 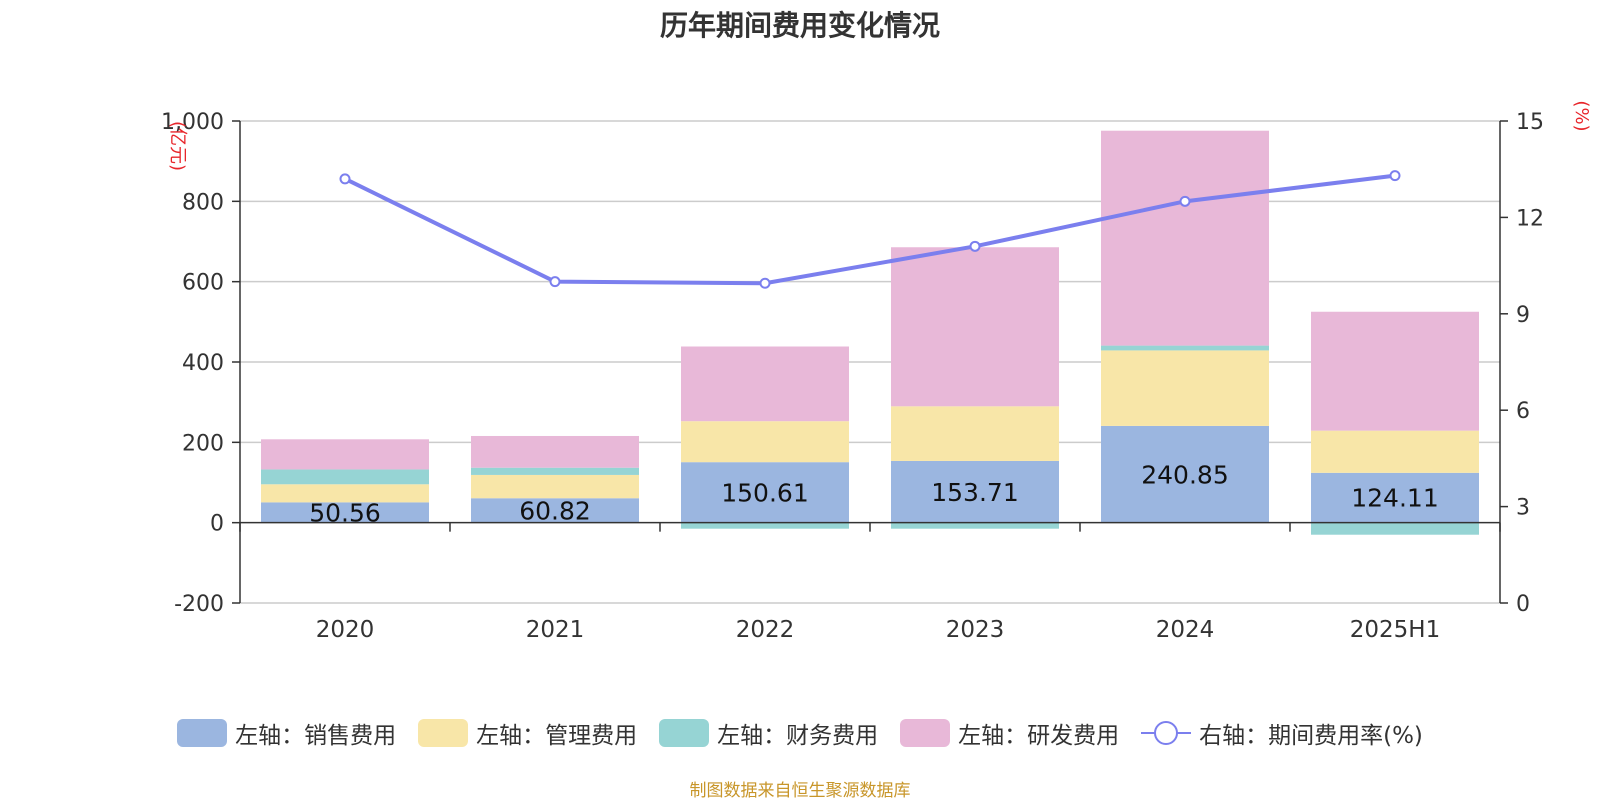 What do you see at coordinates (874, 493) in the screenshot?
I see `data-labels: 50.56 60.82 150.61 153.71 240.85 124.11` at bounding box center [874, 493].